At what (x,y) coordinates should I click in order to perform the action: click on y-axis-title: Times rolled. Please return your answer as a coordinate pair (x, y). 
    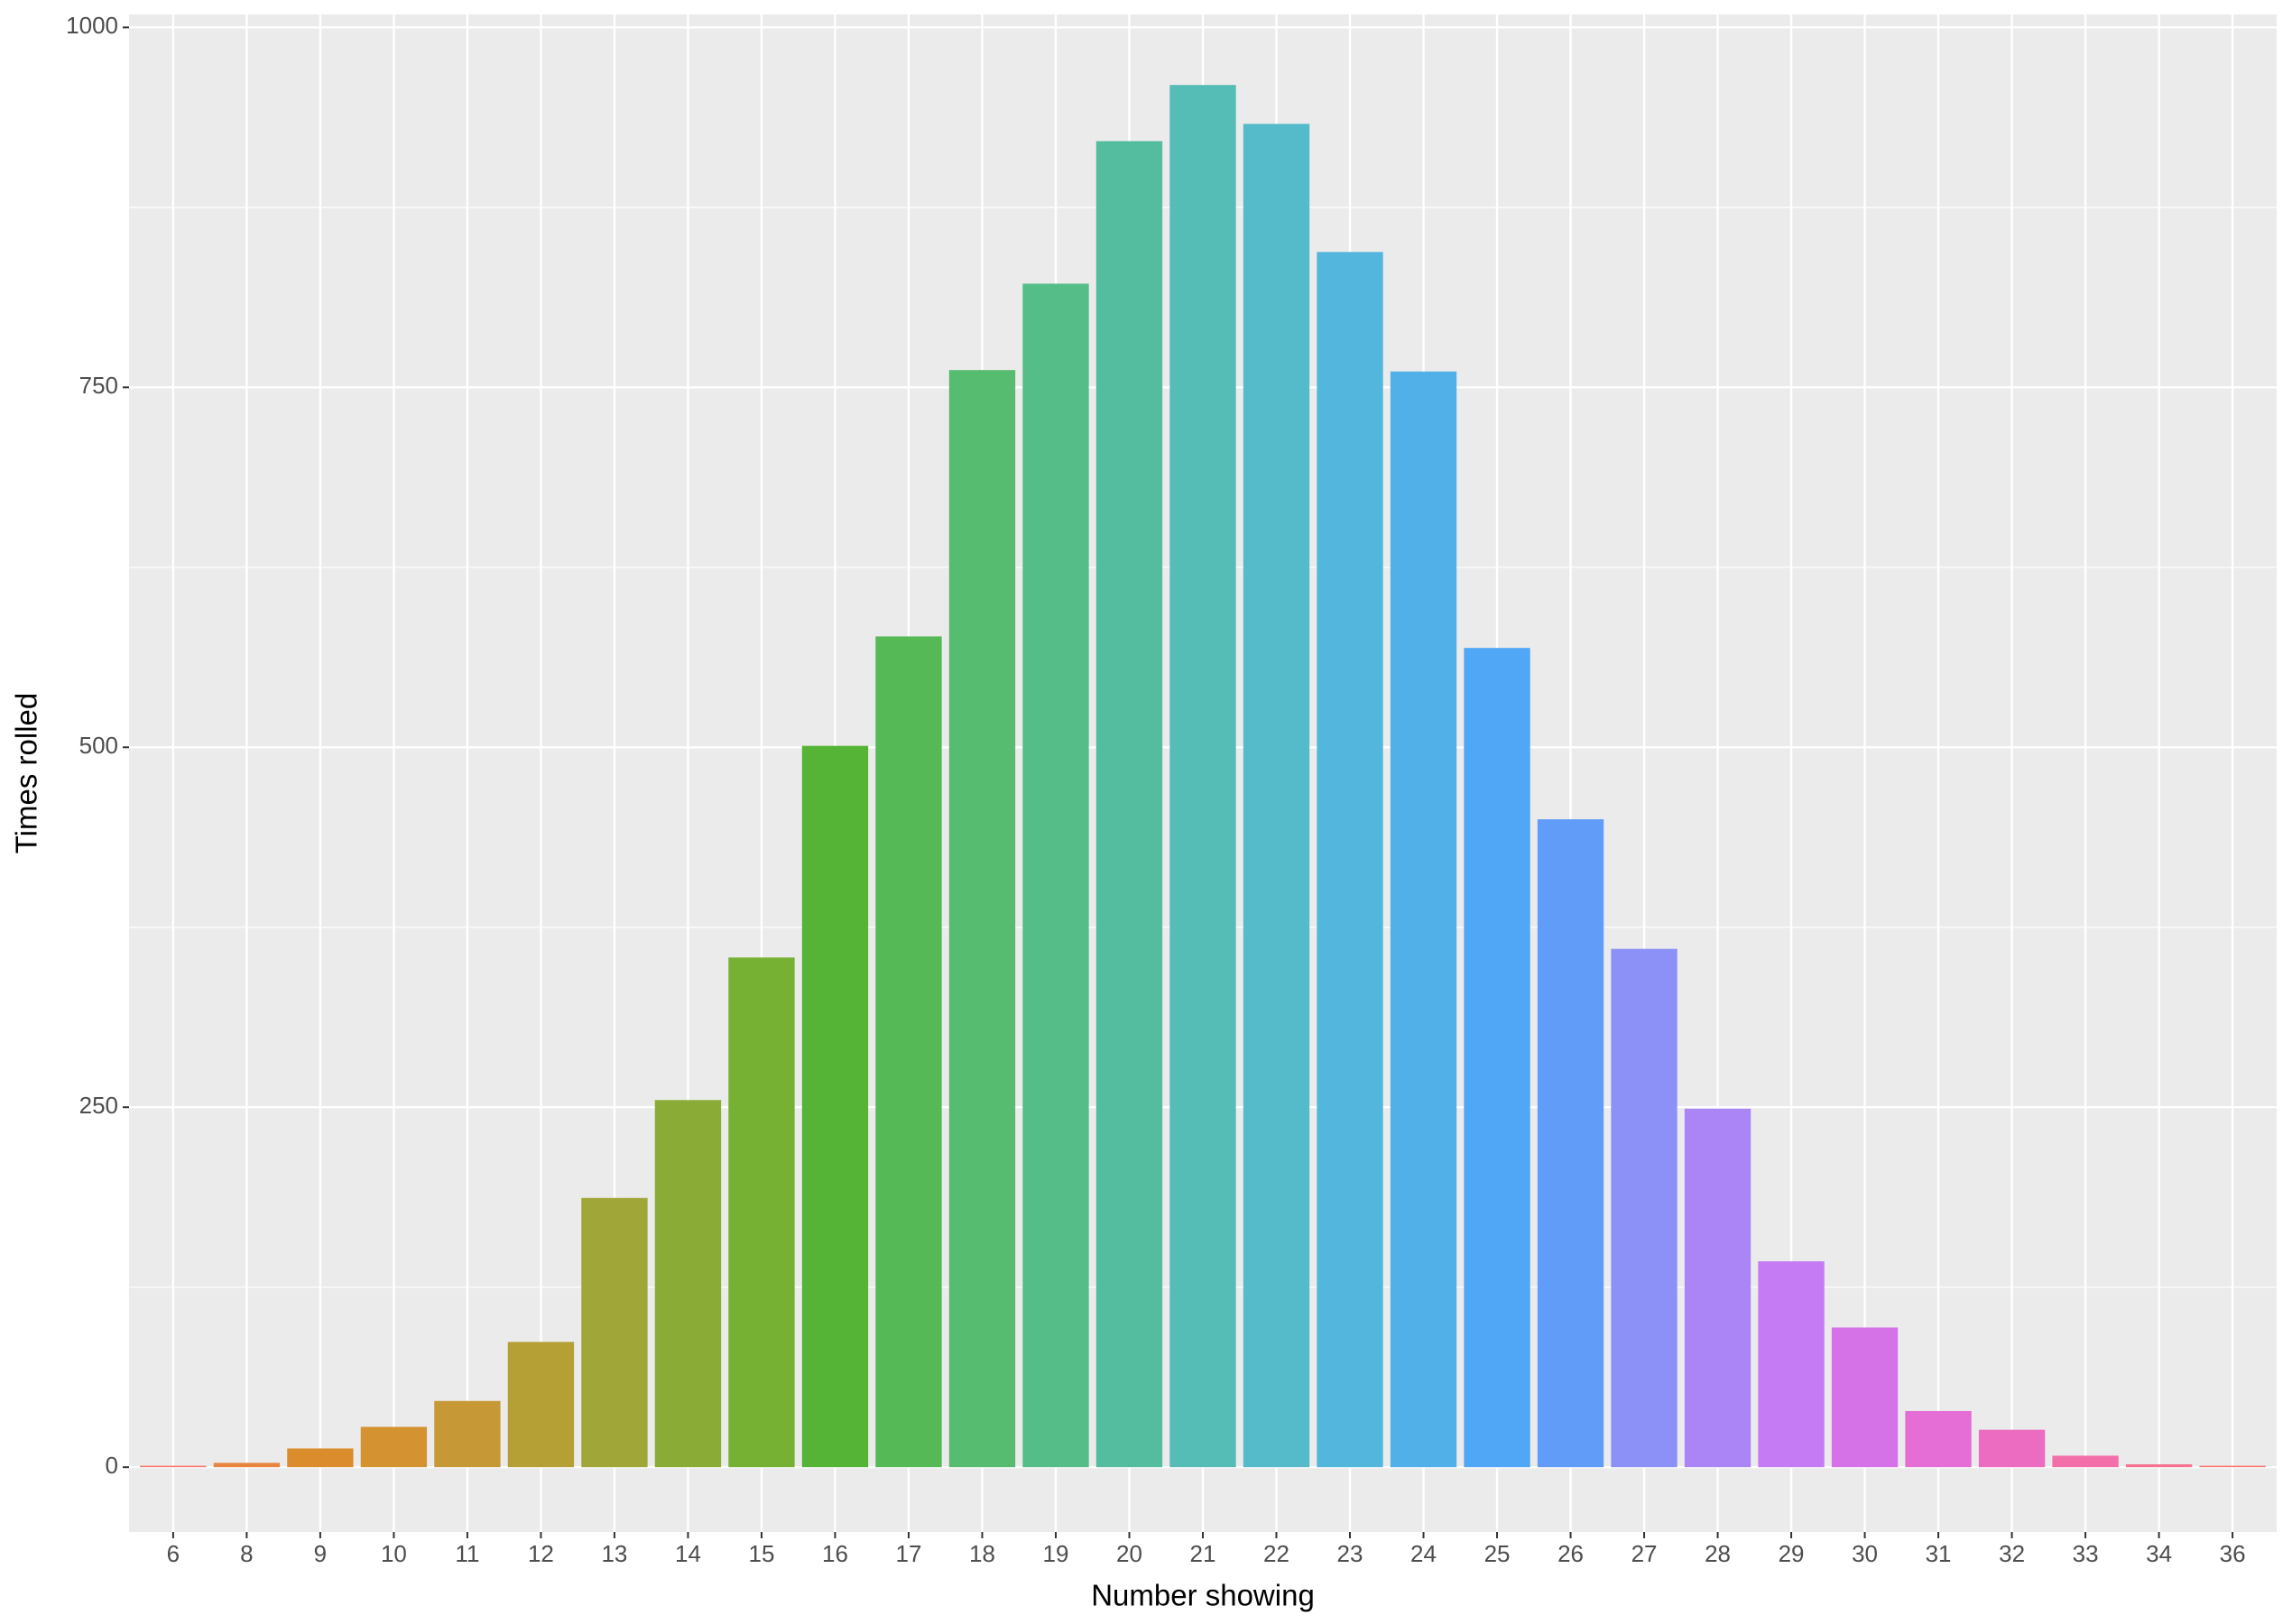
    Looking at the image, I should click on (26, 774).